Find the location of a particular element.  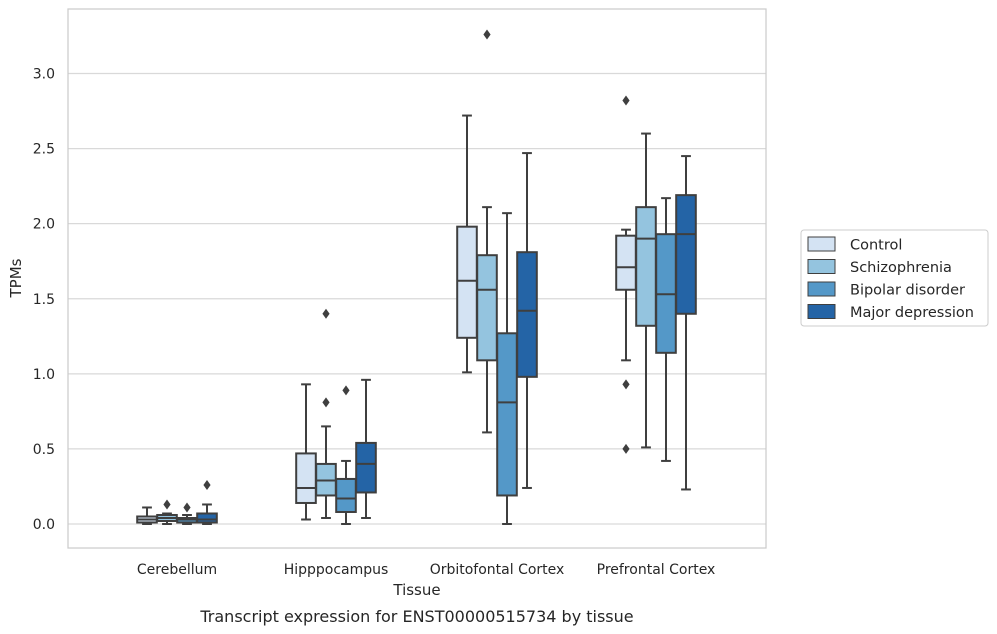

legend-label-bipolar-disorder: Bipolar disorder is located at coordinates (907, 291).